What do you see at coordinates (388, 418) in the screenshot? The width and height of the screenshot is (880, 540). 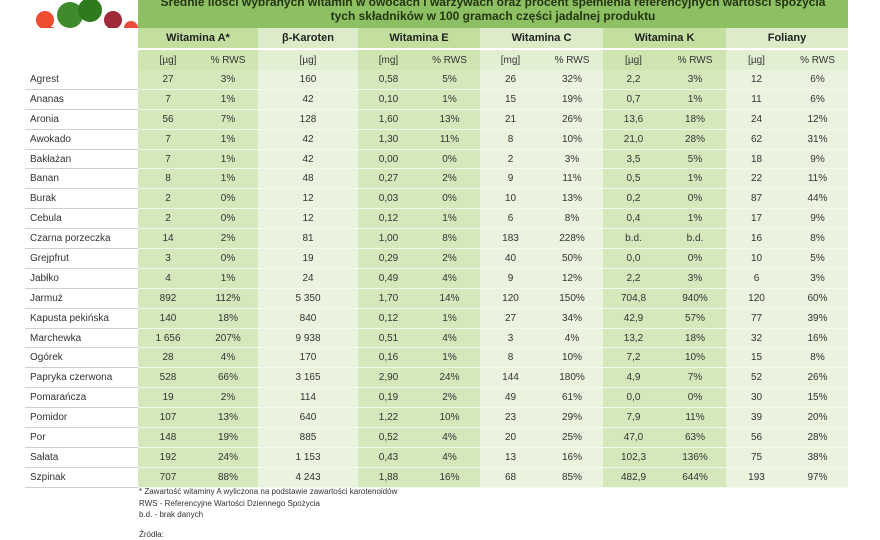 I see `cell: 1,22` at bounding box center [388, 418].